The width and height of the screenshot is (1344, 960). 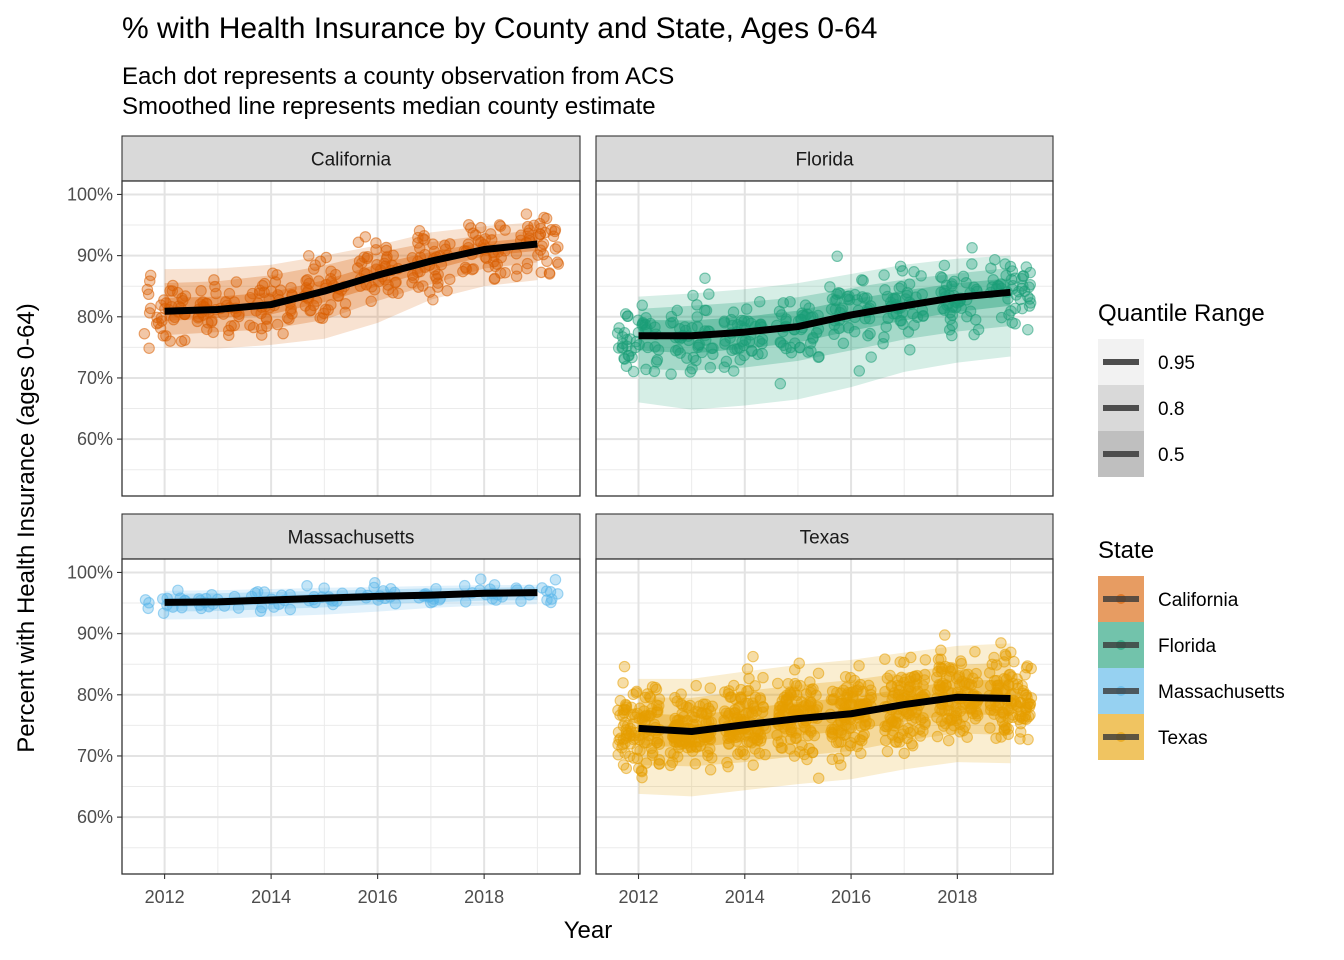 What do you see at coordinates (95, 634) in the screenshot?
I see `y-tick-label: 90%` at bounding box center [95, 634].